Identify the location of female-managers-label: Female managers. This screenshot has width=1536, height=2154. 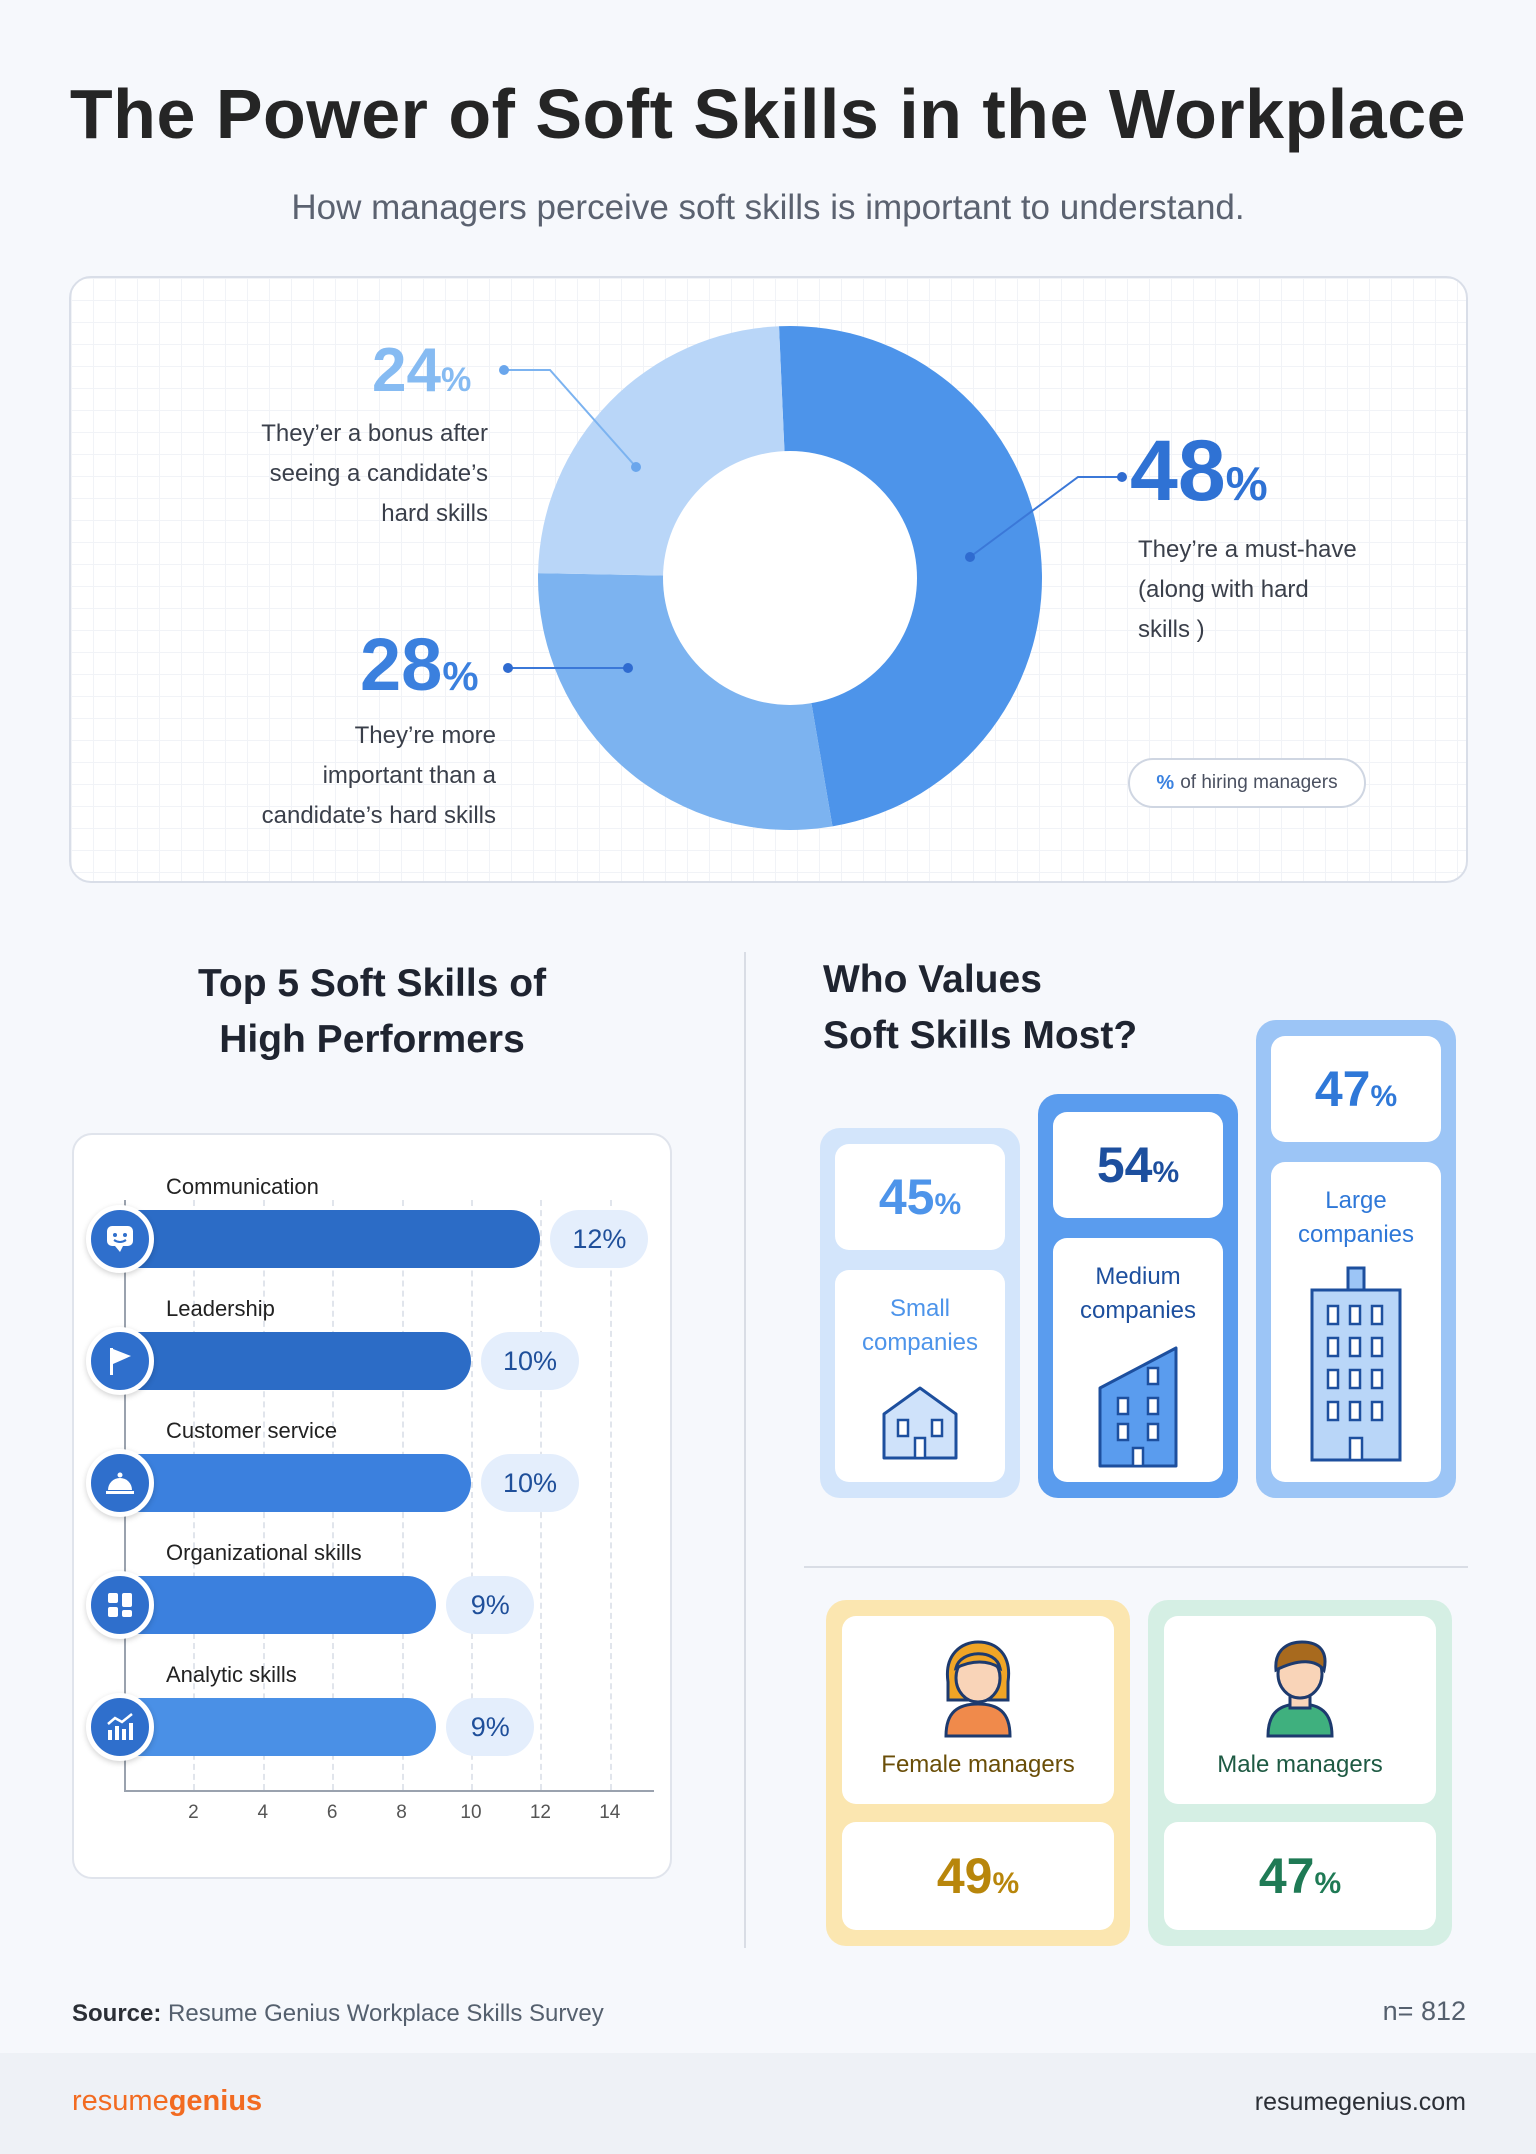
(978, 1764).